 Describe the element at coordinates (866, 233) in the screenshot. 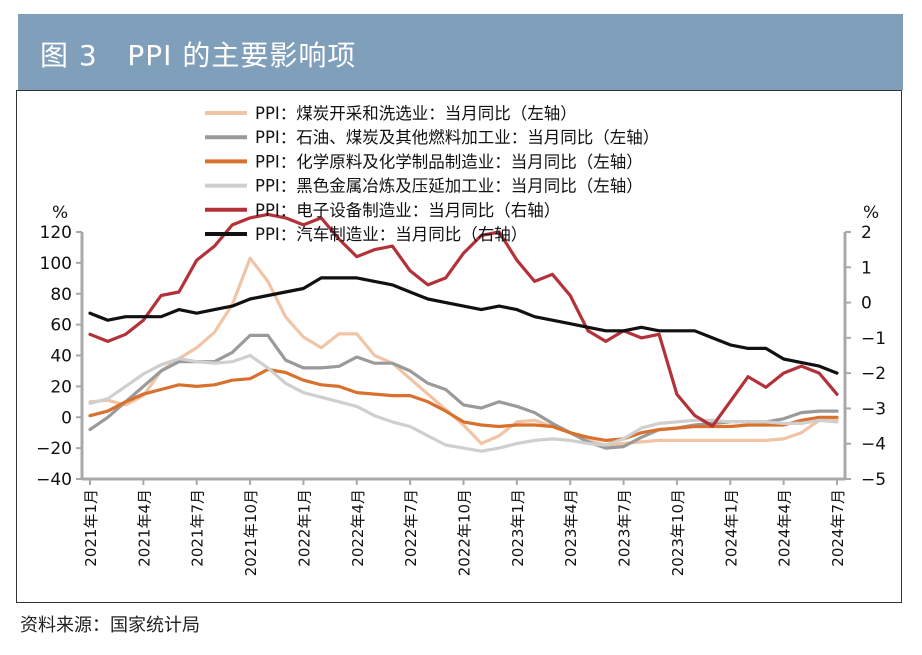

I see `right-tick-label: 2` at that location.